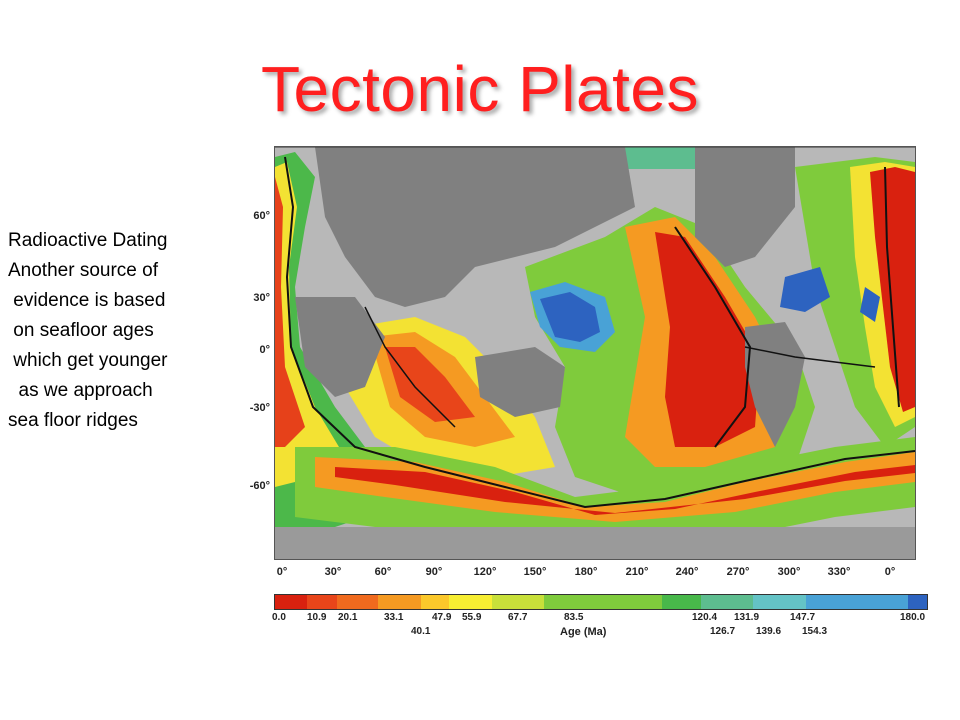 This screenshot has width=960, height=720. Describe the element at coordinates (637, 572) in the screenshot. I see `lon-label: 210°` at that location.